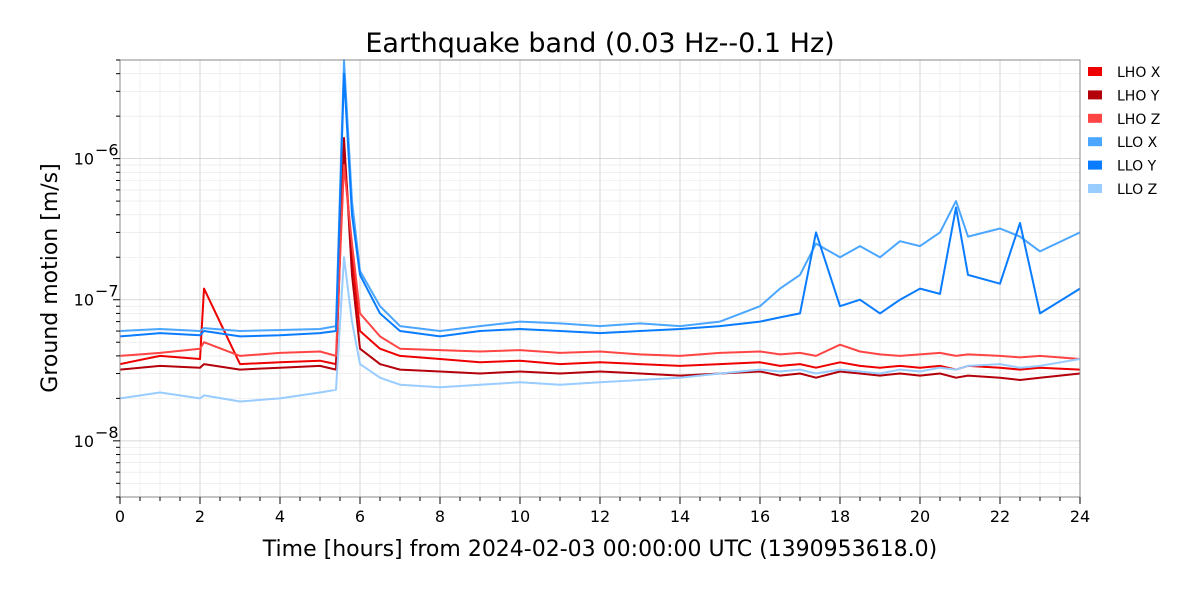  Describe the element at coordinates (599, 43) in the screenshot. I see `chart-title: Earthquake band (0.03 Hz--0.1 Hz)` at that location.